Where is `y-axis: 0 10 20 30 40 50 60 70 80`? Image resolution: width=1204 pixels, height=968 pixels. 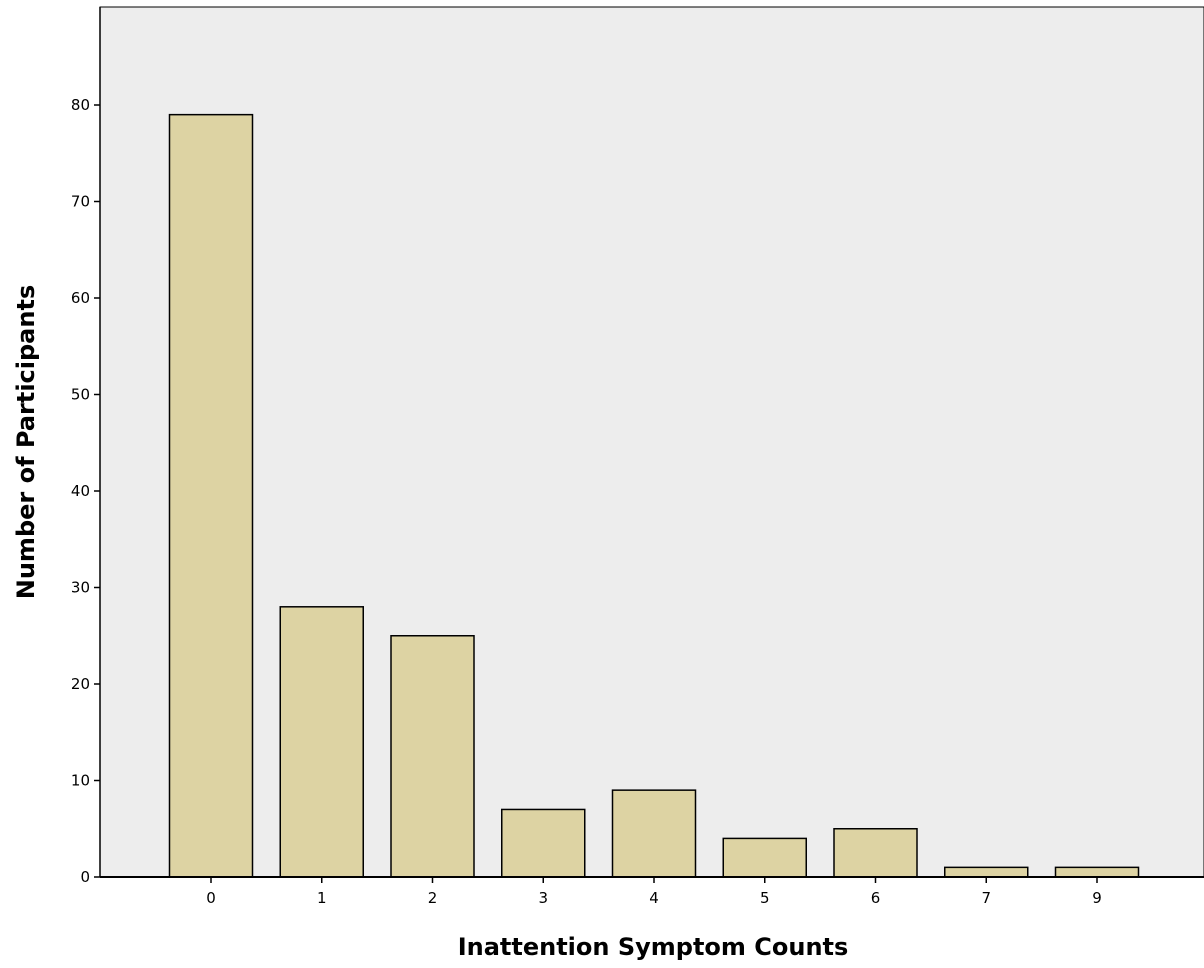
y-axis: 0 10 20 30 40 50 60 70 80 is located at coordinates (85, 491).